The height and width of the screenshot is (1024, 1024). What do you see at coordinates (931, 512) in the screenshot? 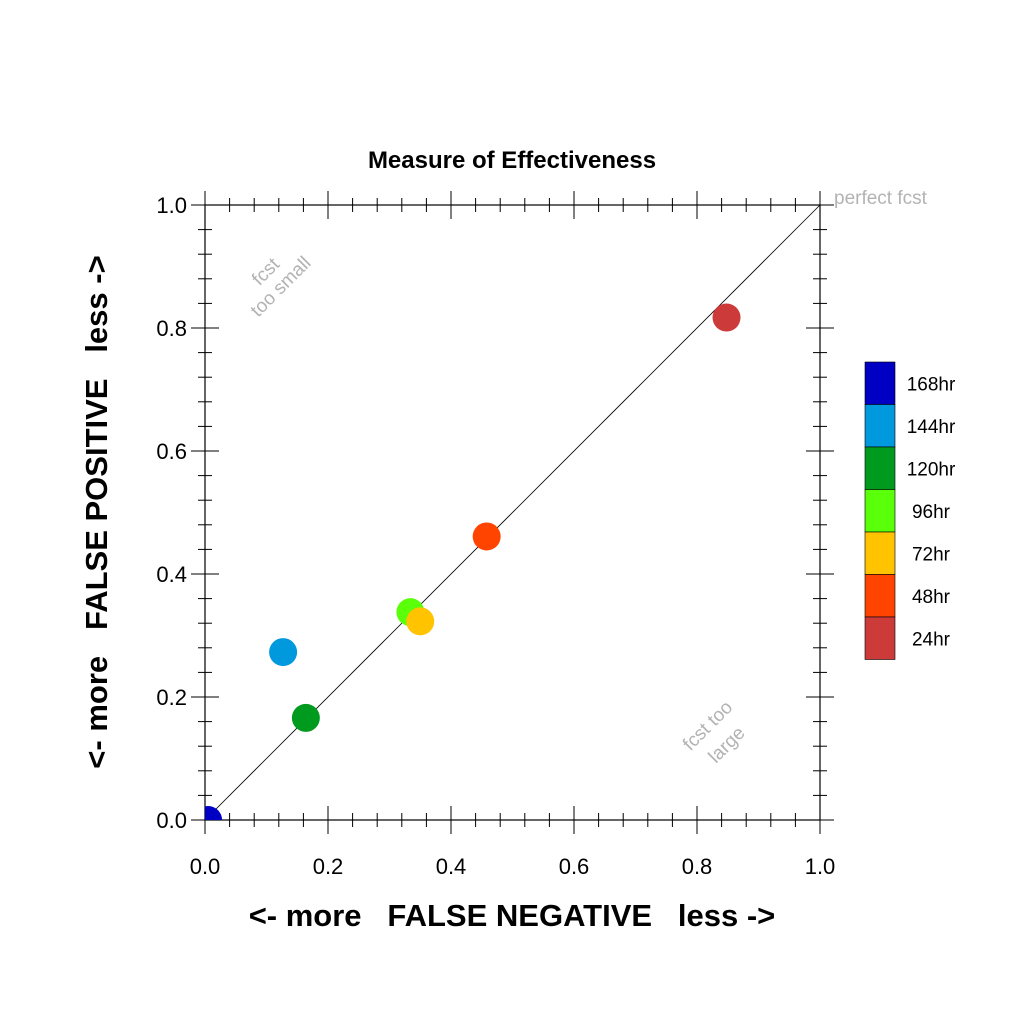
I see `legend-label-96hr: 96hr` at bounding box center [931, 512].